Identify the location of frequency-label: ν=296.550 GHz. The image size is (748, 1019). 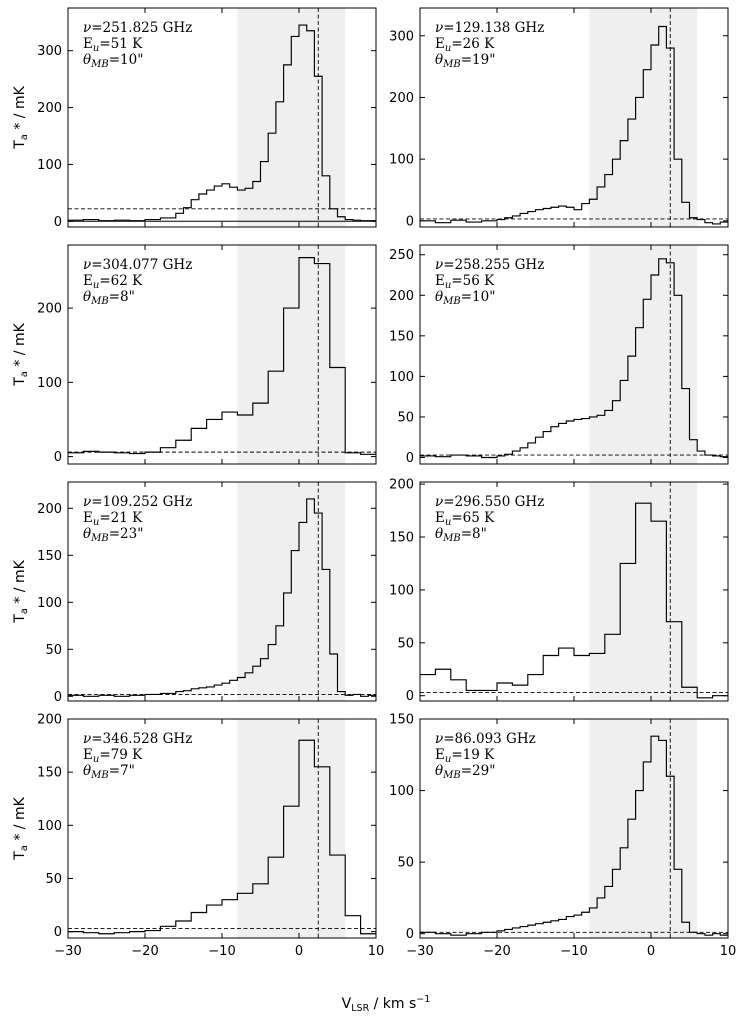
(489, 502).